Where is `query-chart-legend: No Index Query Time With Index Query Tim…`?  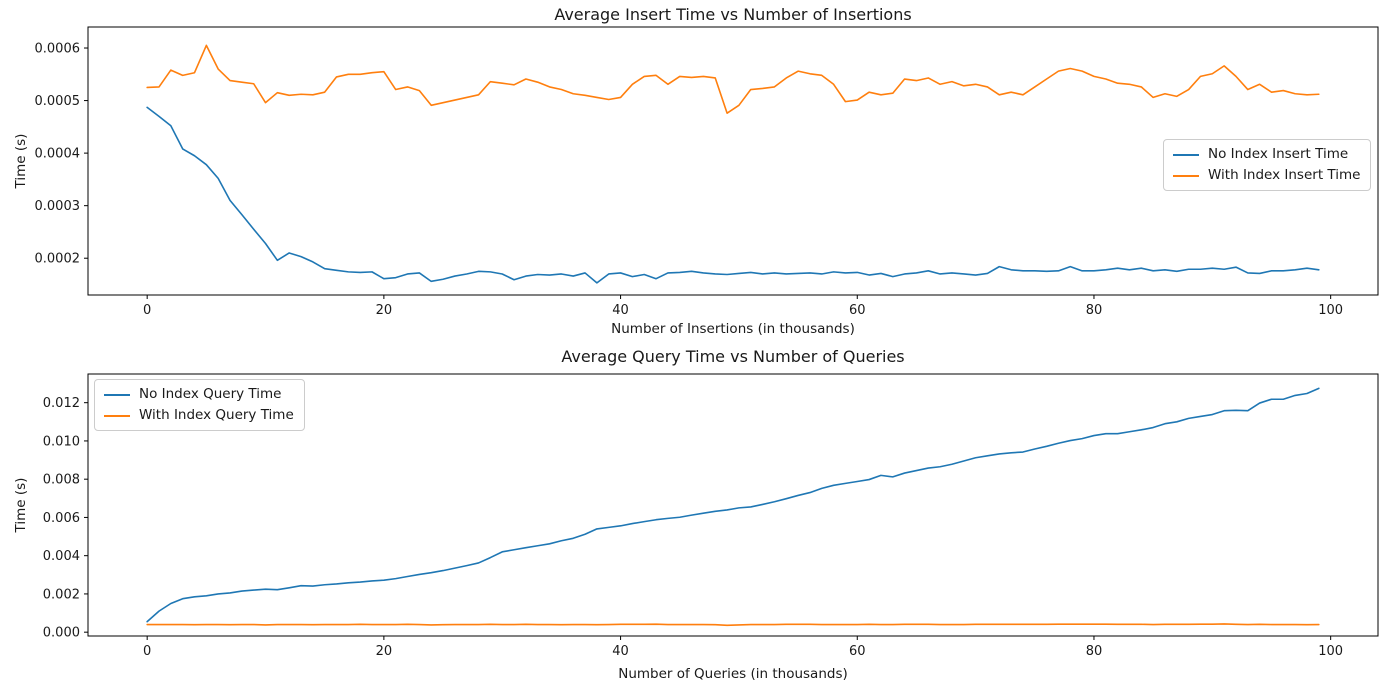
query-chart-legend: No Index Query Time With Index Query Tim… is located at coordinates (199, 405).